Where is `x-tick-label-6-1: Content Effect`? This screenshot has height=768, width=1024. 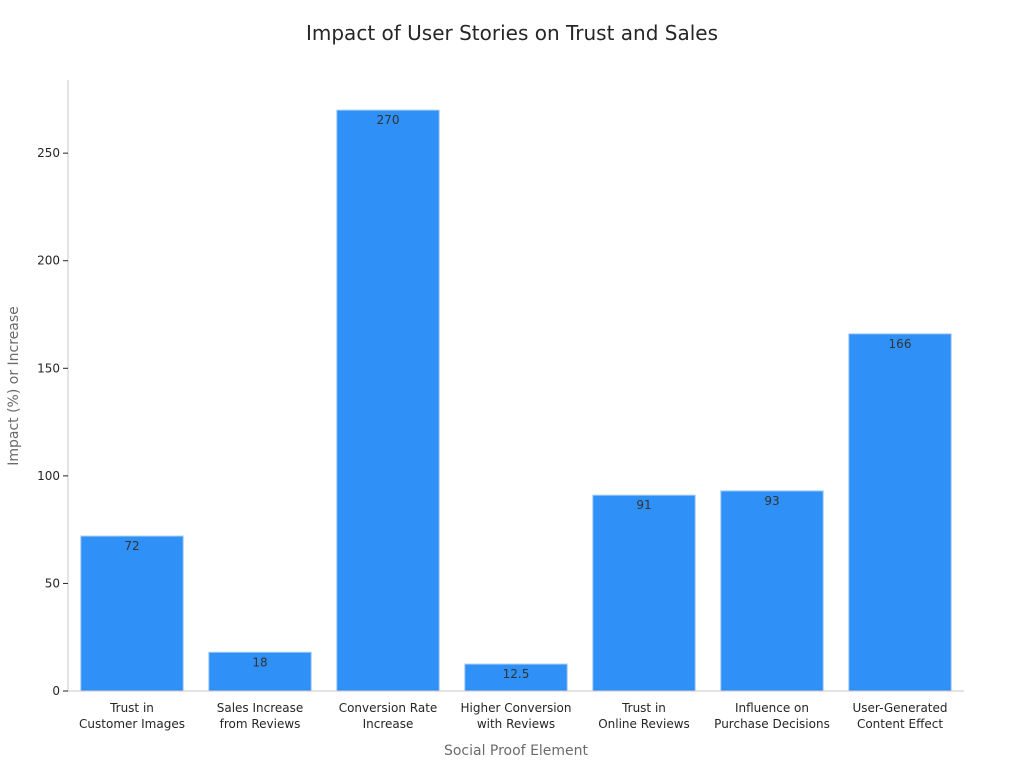 x-tick-label-6-1: Content Effect is located at coordinates (900, 724).